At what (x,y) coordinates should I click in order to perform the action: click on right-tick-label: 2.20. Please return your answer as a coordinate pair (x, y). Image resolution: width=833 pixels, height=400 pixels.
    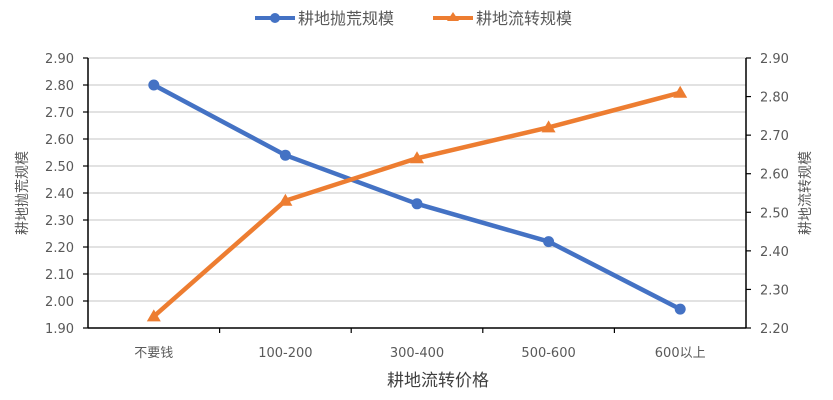
    Looking at the image, I should click on (774, 329).